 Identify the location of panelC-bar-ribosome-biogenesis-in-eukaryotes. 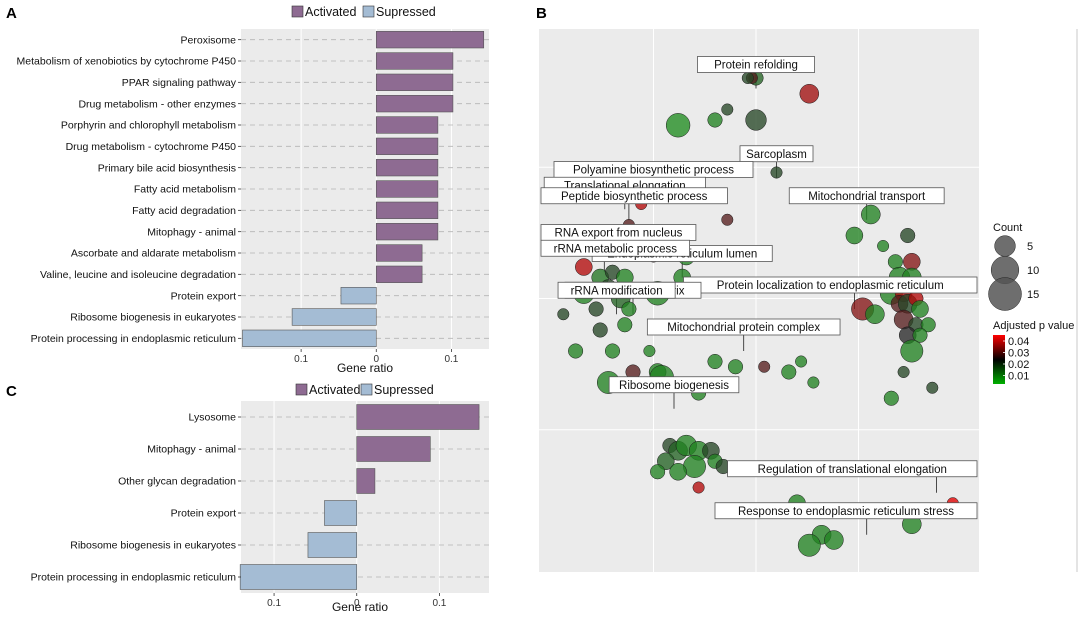
(332, 545).